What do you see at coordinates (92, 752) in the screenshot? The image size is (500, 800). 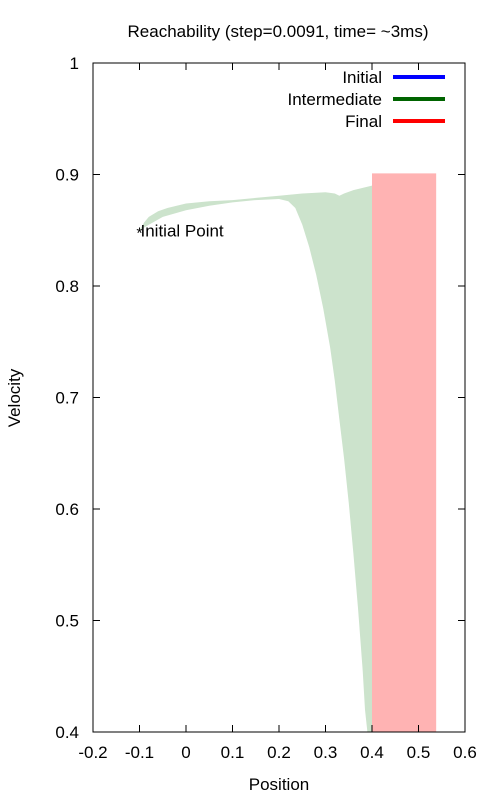 I see `x-tick-label: -0.2` at bounding box center [92, 752].